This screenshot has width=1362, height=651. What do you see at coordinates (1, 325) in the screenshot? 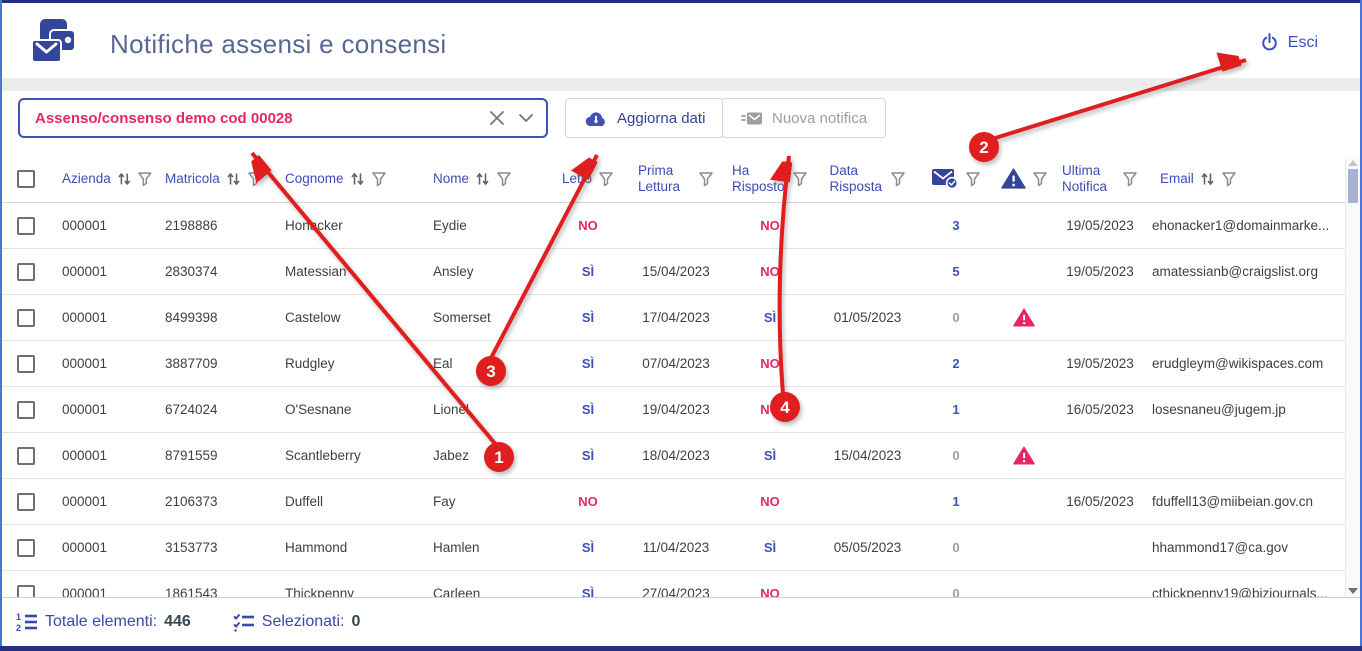
I see `window-border-left` at bounding box center [1, 325].